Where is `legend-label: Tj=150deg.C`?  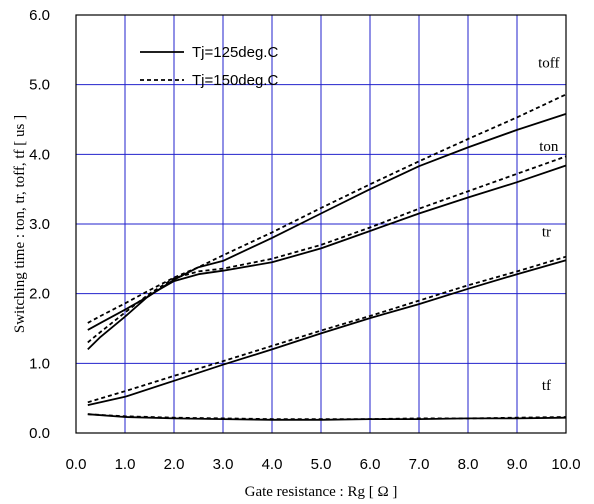 legend-label: Tj=150deg.C is located at coordinates (235, 80).